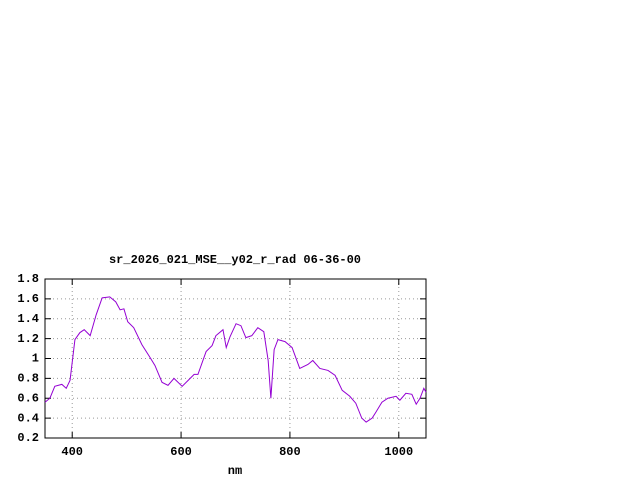 Image resolution: width=640 pixels, height=480 pixels. Describe the element at coordinates (28, 398) in the screenshot. I see `y-tick-label: 0.6` at that location.